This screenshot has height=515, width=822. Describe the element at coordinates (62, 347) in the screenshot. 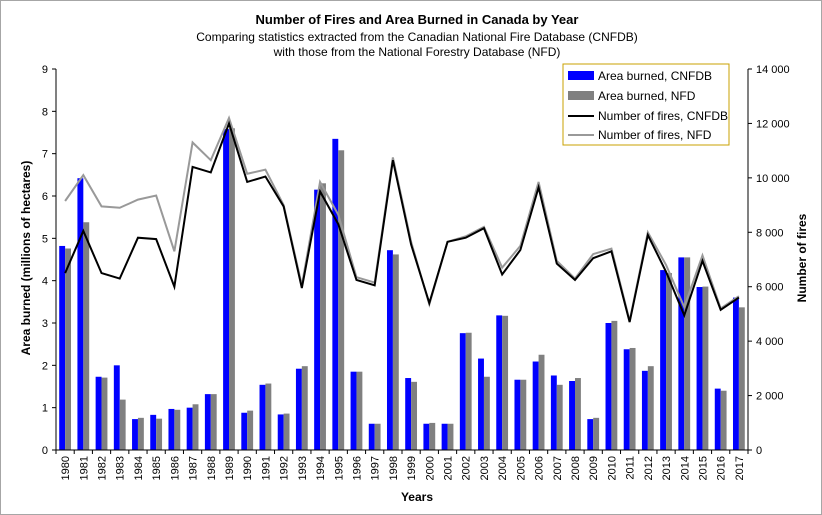

I see `bar-area-cnfdb-1980` at that location.